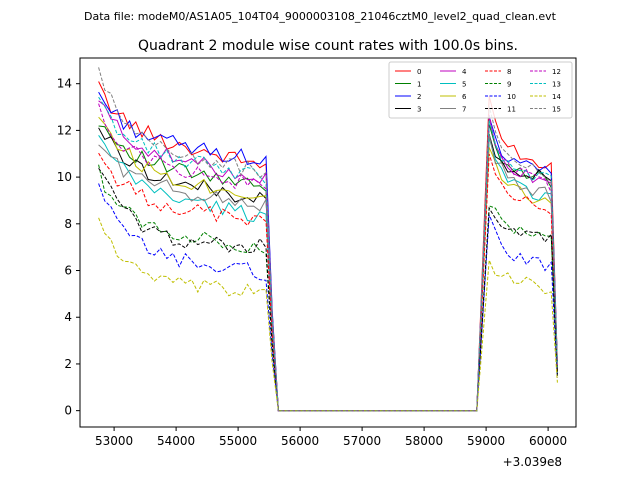  I want to click on legend-label: 3, so click(419, 110).